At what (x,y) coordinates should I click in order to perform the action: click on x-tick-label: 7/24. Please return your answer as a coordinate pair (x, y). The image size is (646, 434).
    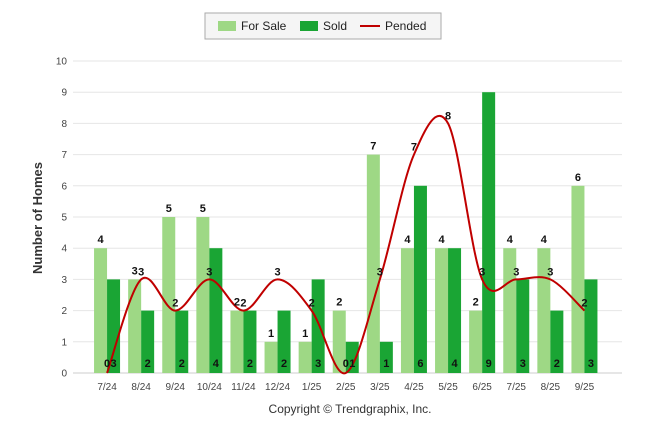
    Looking at the image, I should click on (107, 387).